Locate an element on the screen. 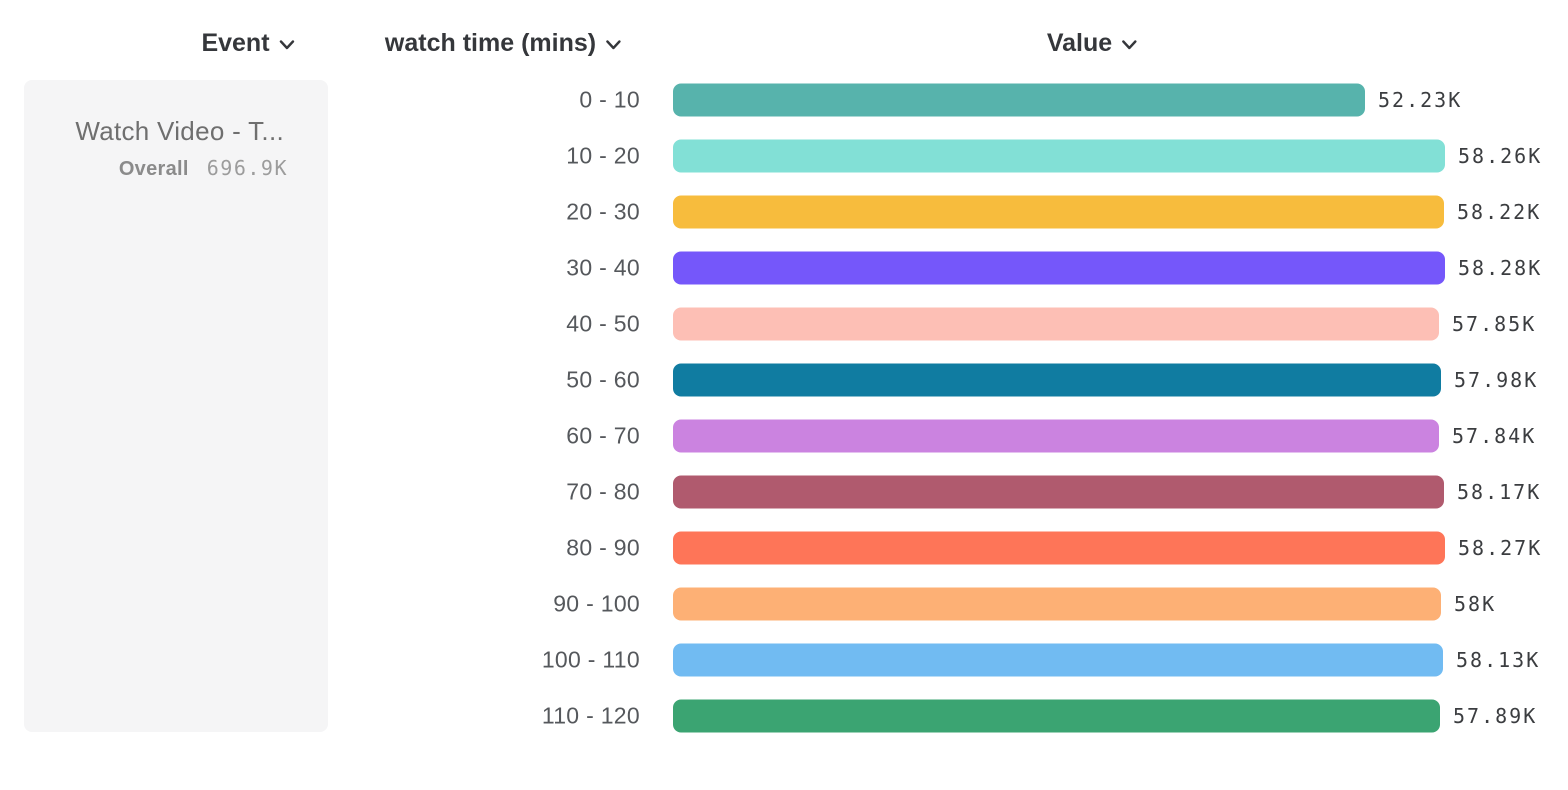  bar-row: 50 - 60 57.98K is located at coordinates (784, 380).